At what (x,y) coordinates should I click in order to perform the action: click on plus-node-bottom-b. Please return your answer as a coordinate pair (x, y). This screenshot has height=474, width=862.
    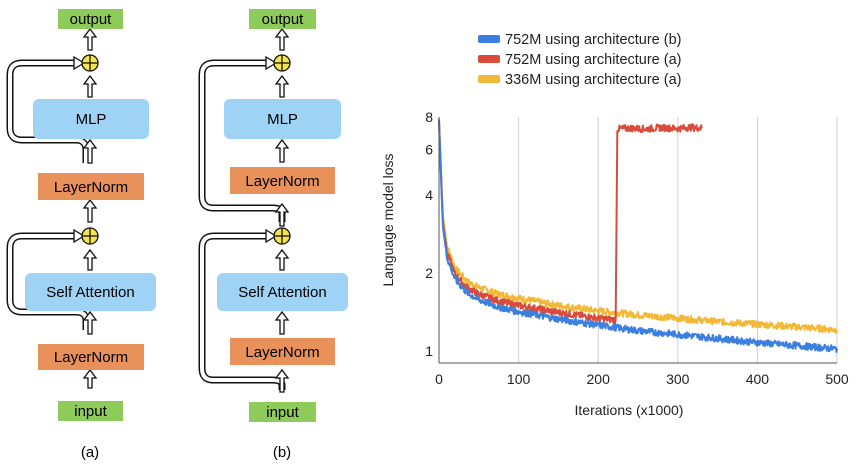
    Looking at the image, I should click on (282, 236).